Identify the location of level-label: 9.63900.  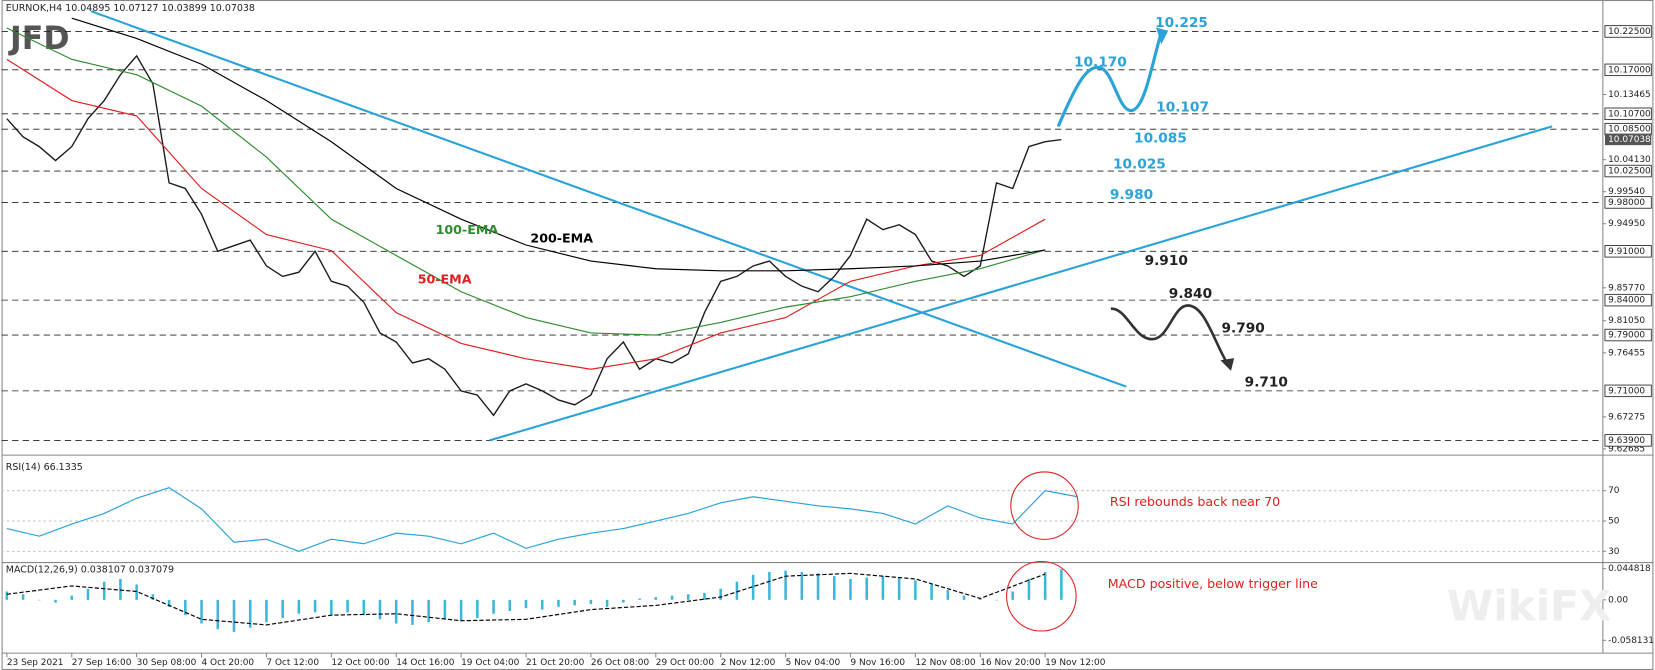
(1626, 441).